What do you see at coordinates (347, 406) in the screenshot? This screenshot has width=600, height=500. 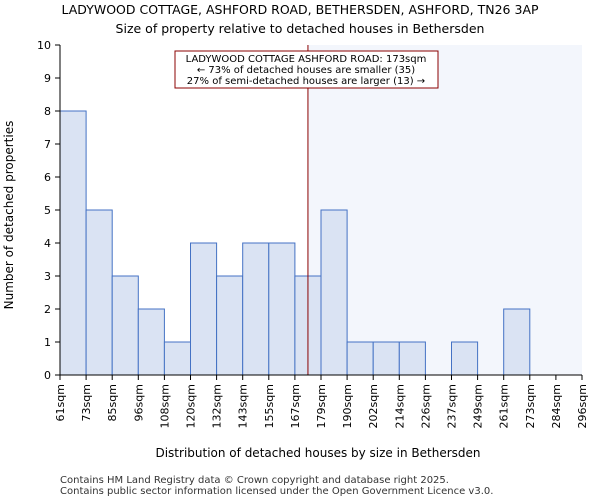 I see `x-tick-label: 190sqm` at bounding box center [347, 406].